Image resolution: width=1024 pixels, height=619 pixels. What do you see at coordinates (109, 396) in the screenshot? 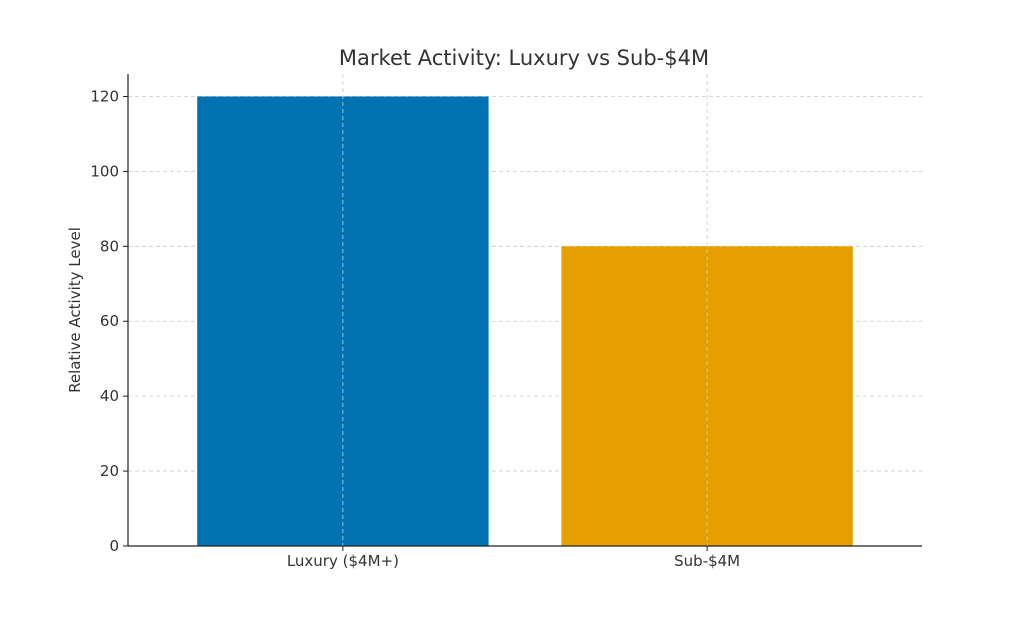
I see `y-tick-label: 40` at bounding box center [109, 396].